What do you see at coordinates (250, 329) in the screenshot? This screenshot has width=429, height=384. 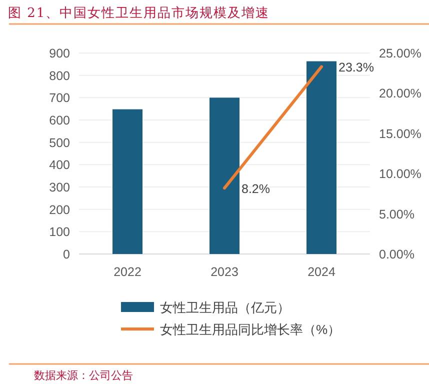 I see `legend-label: 女性卫生用品同比增长率（%）` at bounding box center [250, 329].